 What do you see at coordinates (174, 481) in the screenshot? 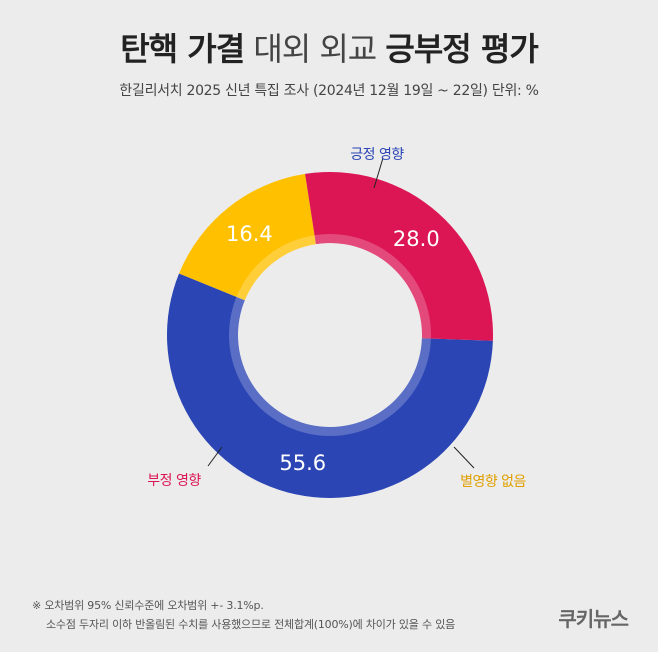
I see `slice-negative-label: 부정 영향` at bounding box center [174, 481].